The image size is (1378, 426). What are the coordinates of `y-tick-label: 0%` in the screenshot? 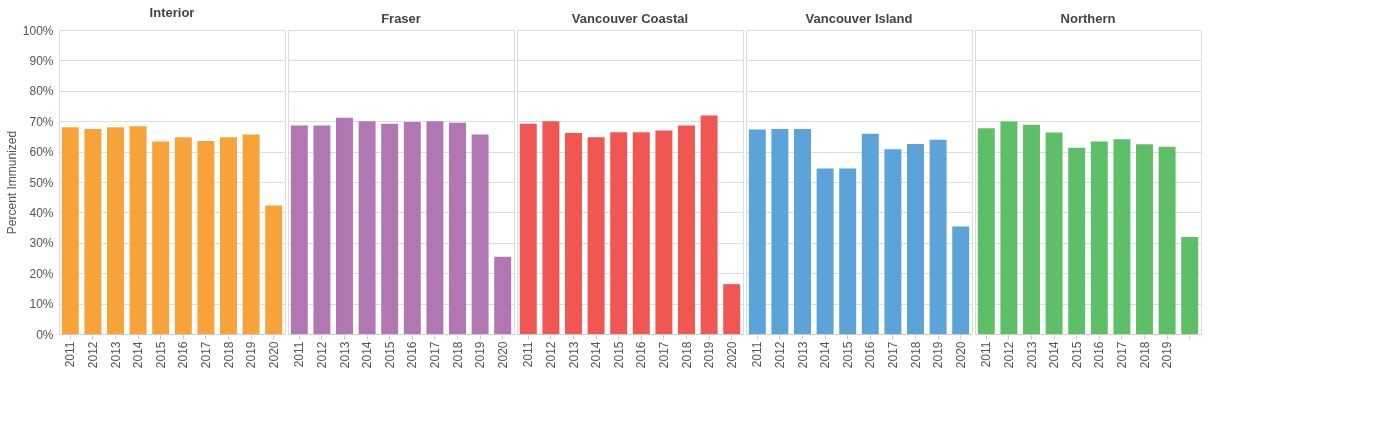 It's located at (45, 334).